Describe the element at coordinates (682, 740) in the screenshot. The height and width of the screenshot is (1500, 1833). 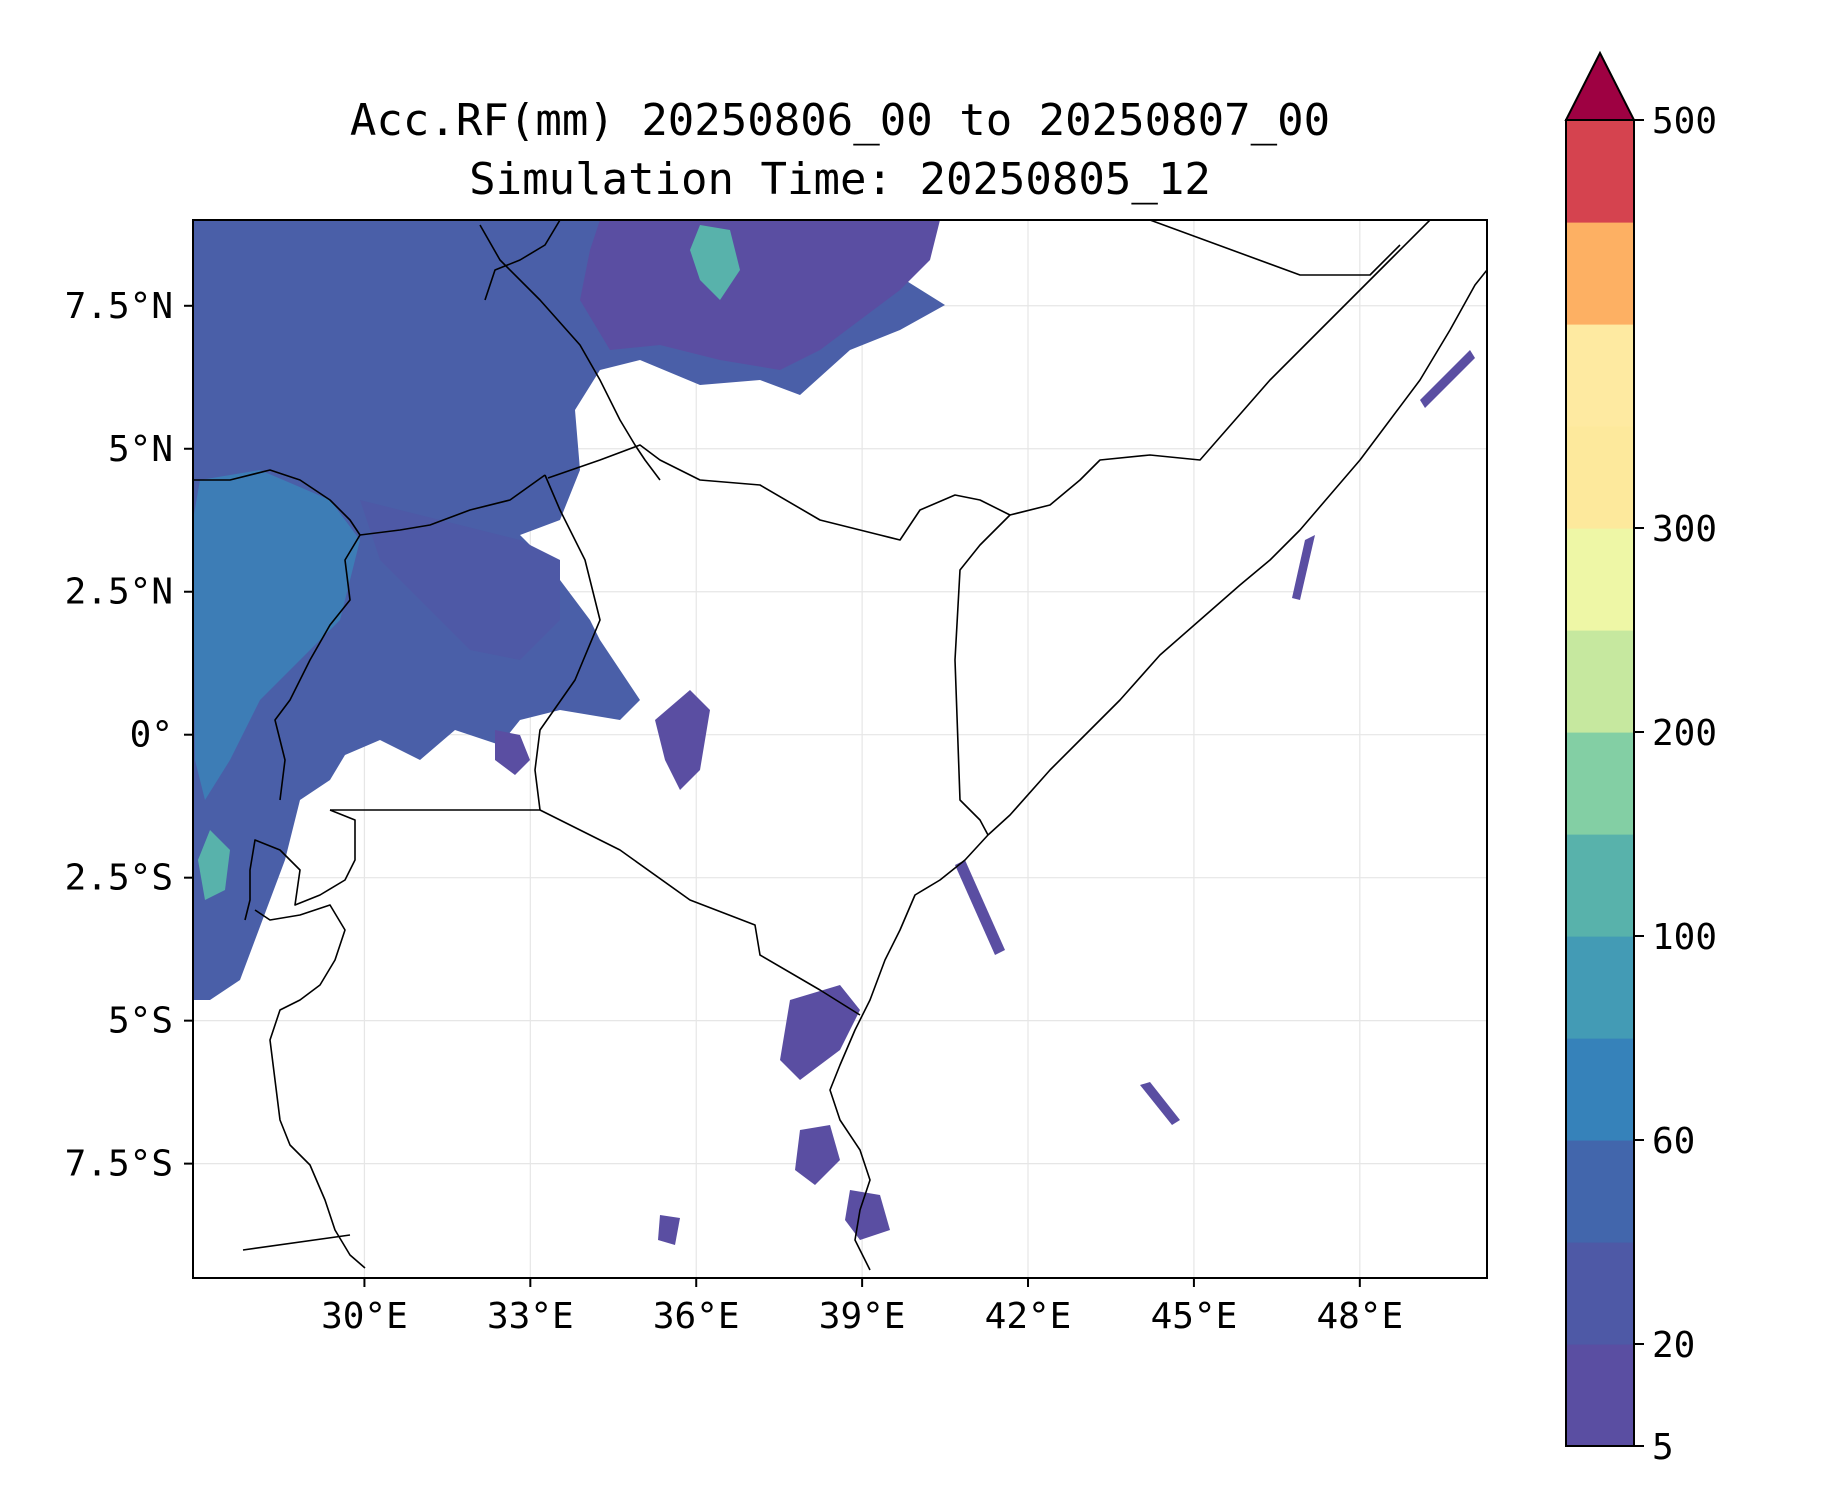
I see `rain-patch-lake-victoria-east` at that location.